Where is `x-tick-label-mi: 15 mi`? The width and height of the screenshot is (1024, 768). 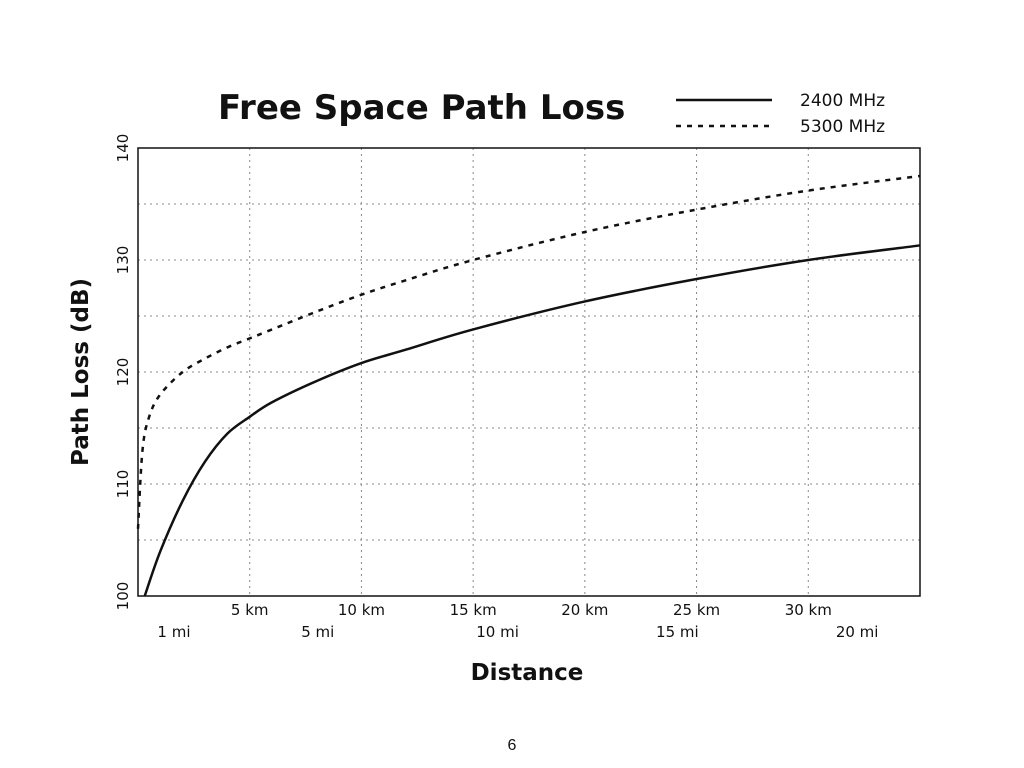 x-tick-label-mi: 15 mi is located at coordinates (677, 632).